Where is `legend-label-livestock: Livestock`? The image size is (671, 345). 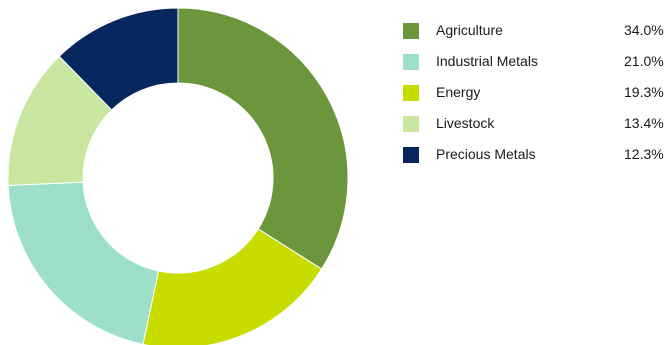
legend-label-livestock: Livestock is located at coordinates (465, 123).